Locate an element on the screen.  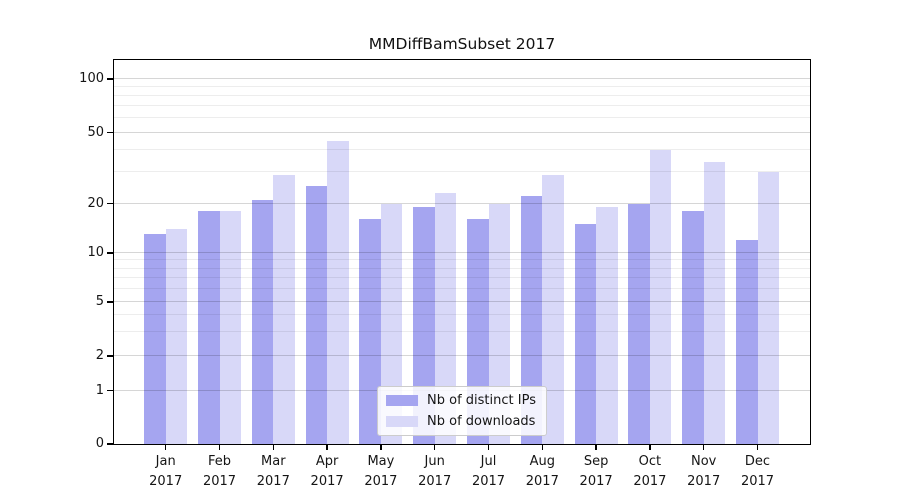
bar-distinct-ips-jun is located at coordinates (424, 325).